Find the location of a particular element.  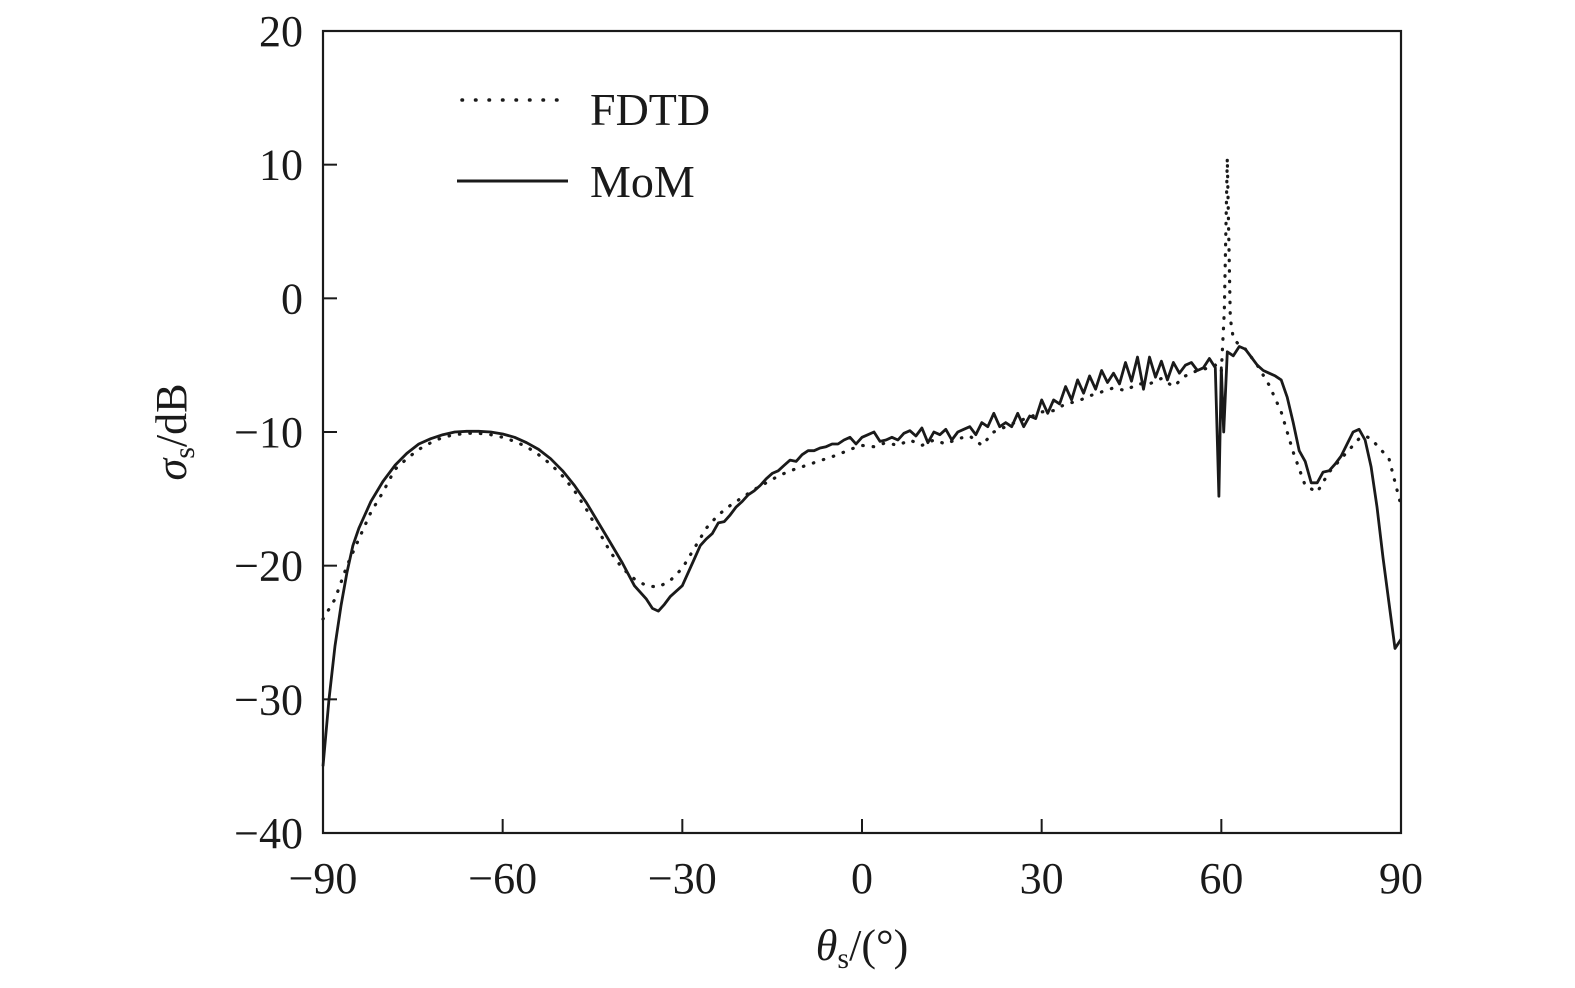

y-axis-subscript: s is located at coordinates (184, 453).